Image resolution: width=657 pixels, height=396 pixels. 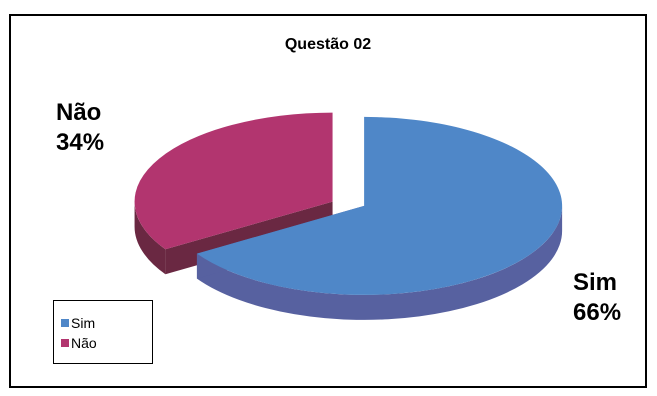 What do you see at coordinates (597, 312) in the screenshot?
I see `label-sim-percent: 66%` at bounding box center [597, 312].